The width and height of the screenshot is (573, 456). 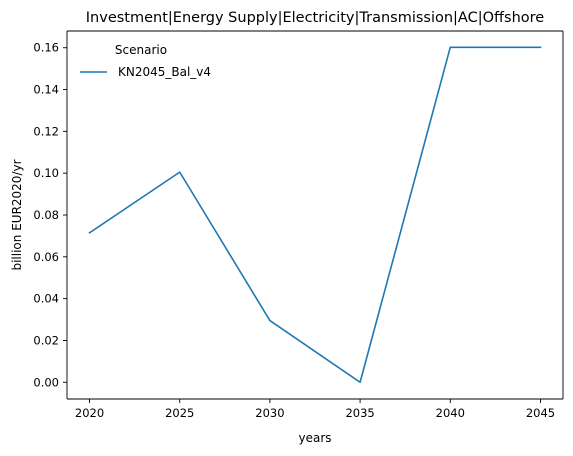 What do you see at coordinates (179, 413) in the screenshot?
I see `x-tick-label: 2025` at bounding box center [179, 413].